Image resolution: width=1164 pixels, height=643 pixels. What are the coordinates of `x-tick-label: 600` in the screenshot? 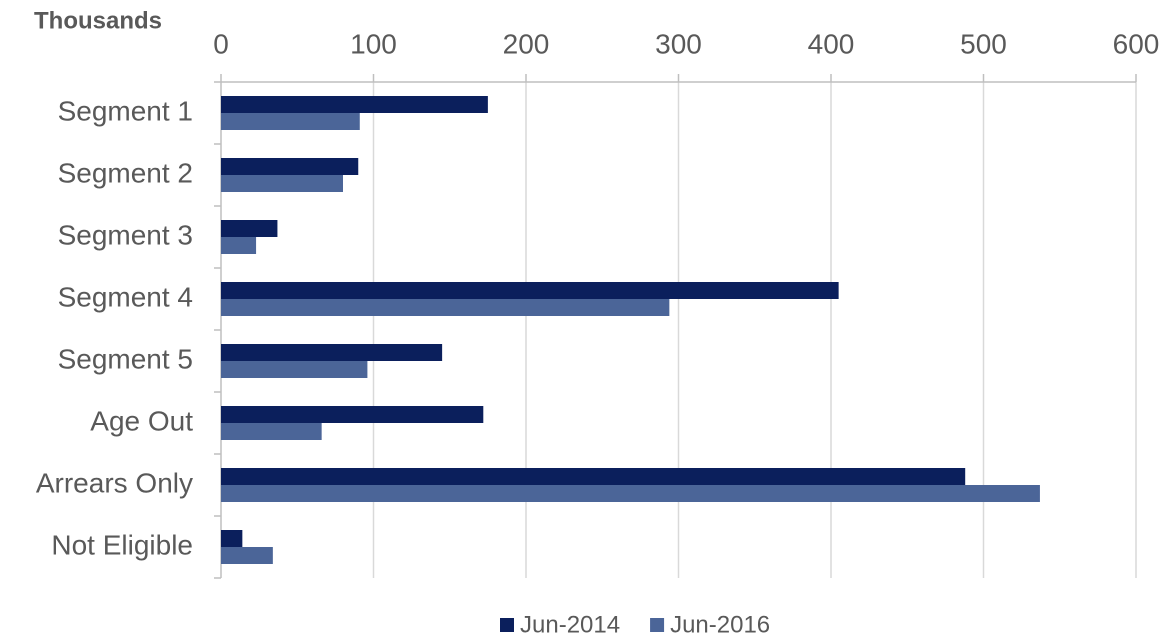 It's located at (1136, 43).